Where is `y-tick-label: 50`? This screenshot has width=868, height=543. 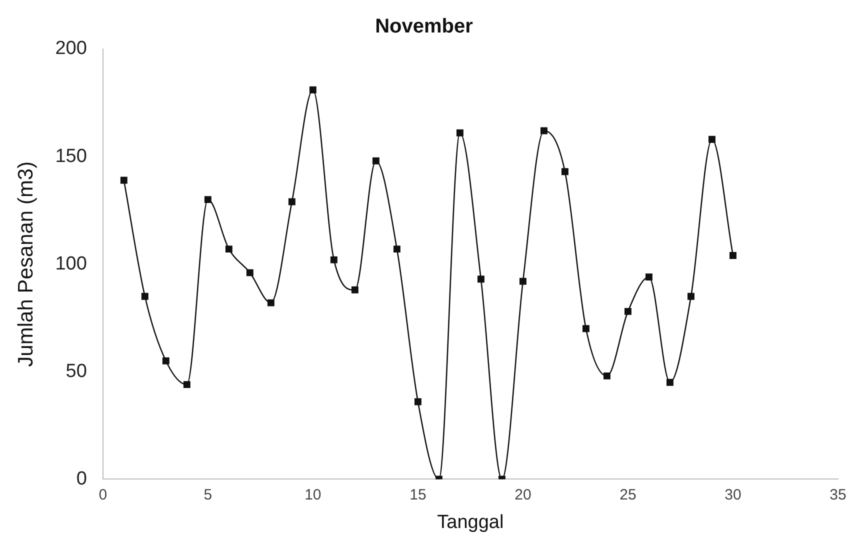
y-tick-label: 50 is located at coordinates (76, 371).